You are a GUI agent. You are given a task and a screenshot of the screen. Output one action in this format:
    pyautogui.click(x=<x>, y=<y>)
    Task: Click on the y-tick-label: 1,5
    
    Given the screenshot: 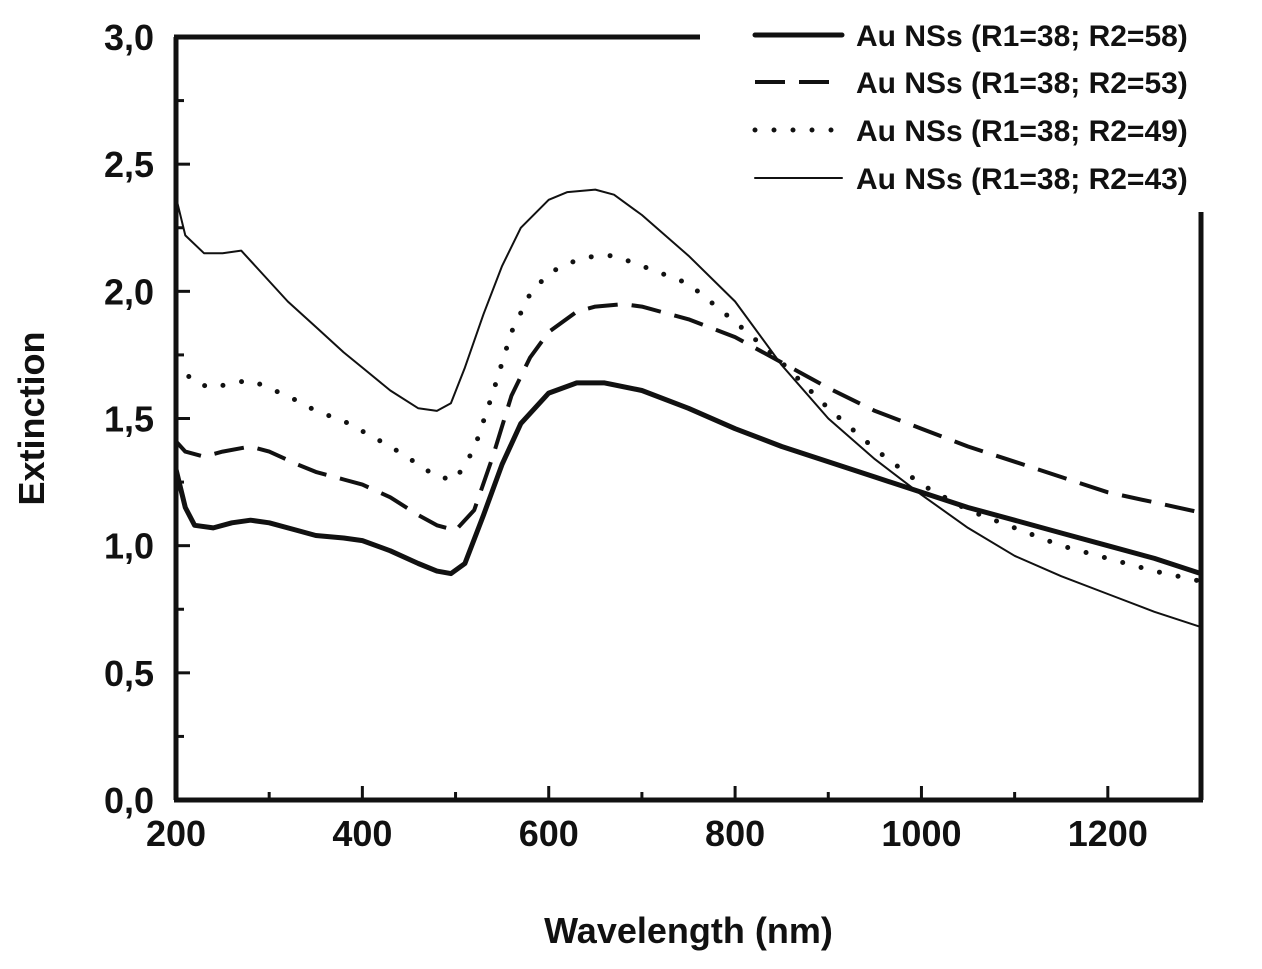 What is the action you would take?
    pyautogui.click(x=129, y=419)
    